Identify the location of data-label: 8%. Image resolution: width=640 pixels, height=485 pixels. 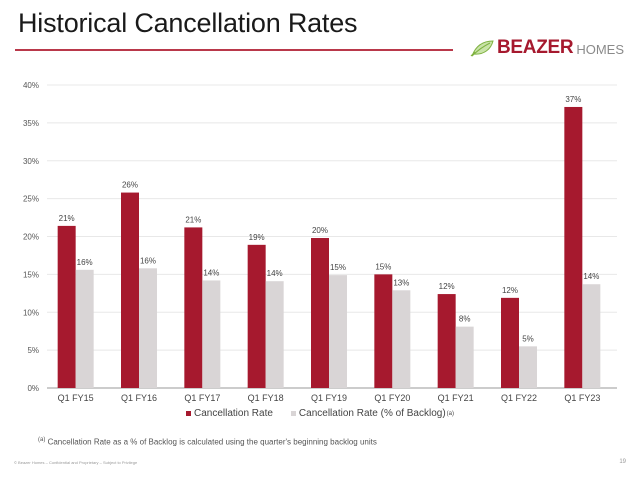
(465, 319).